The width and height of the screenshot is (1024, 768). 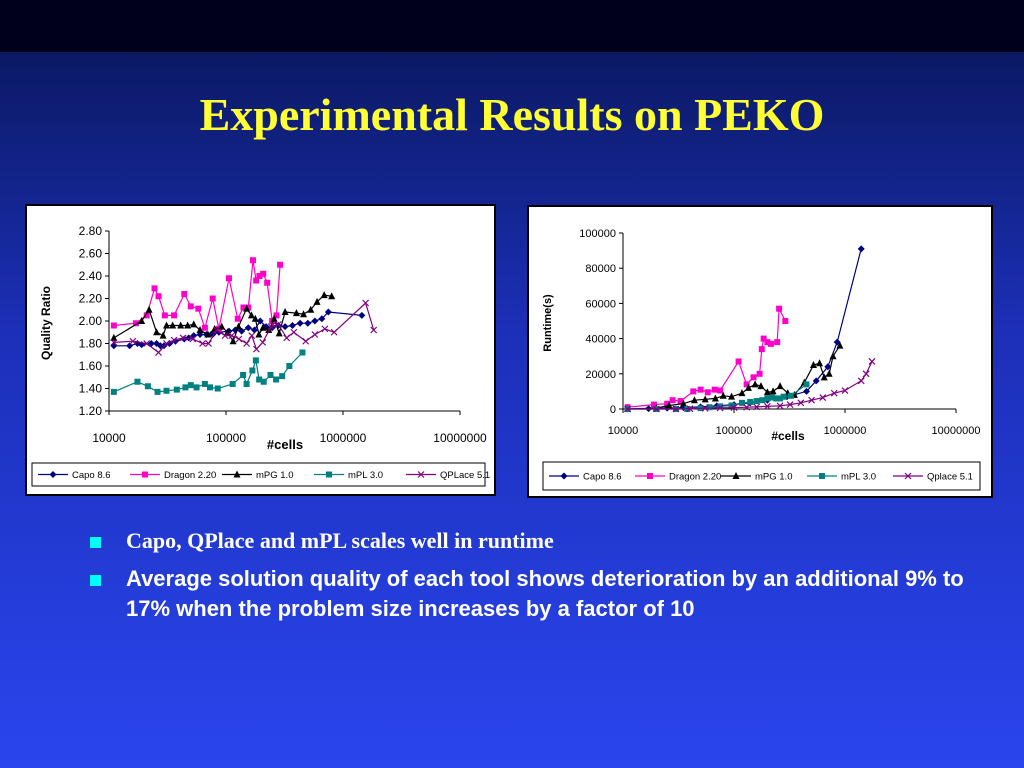 I want to click on legend-label: Qplace 5.1, so click(x=950, y=477).